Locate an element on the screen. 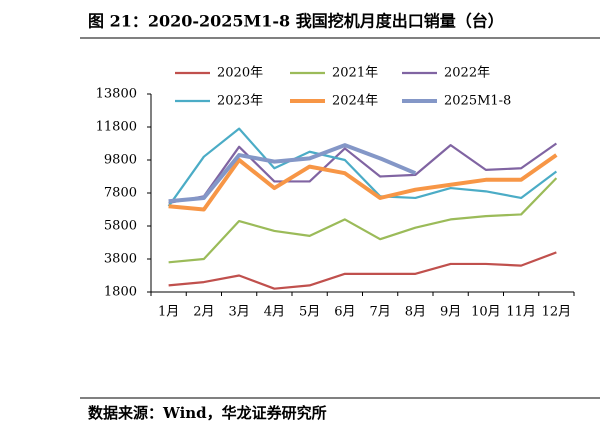 This screenshot has width=600, height=441. legend-label: 2021年 is located at coordinates (355, 73).